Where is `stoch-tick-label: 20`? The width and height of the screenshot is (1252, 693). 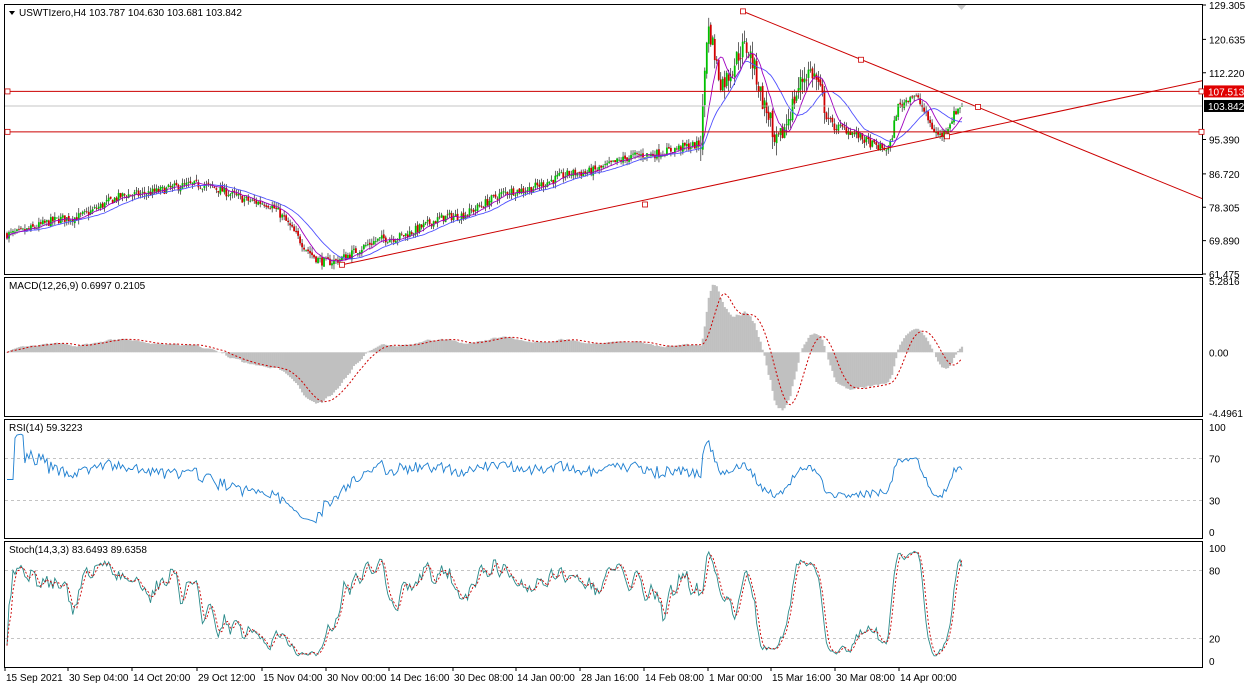
stoch-tick-label: 20 is located at coordinates (1215, 639).